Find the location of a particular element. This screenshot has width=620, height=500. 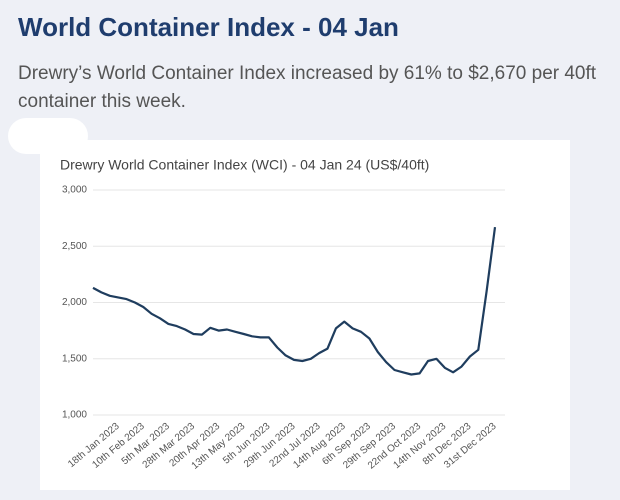

y-tick-label: 1,000 is located at coordinates (74, 415).